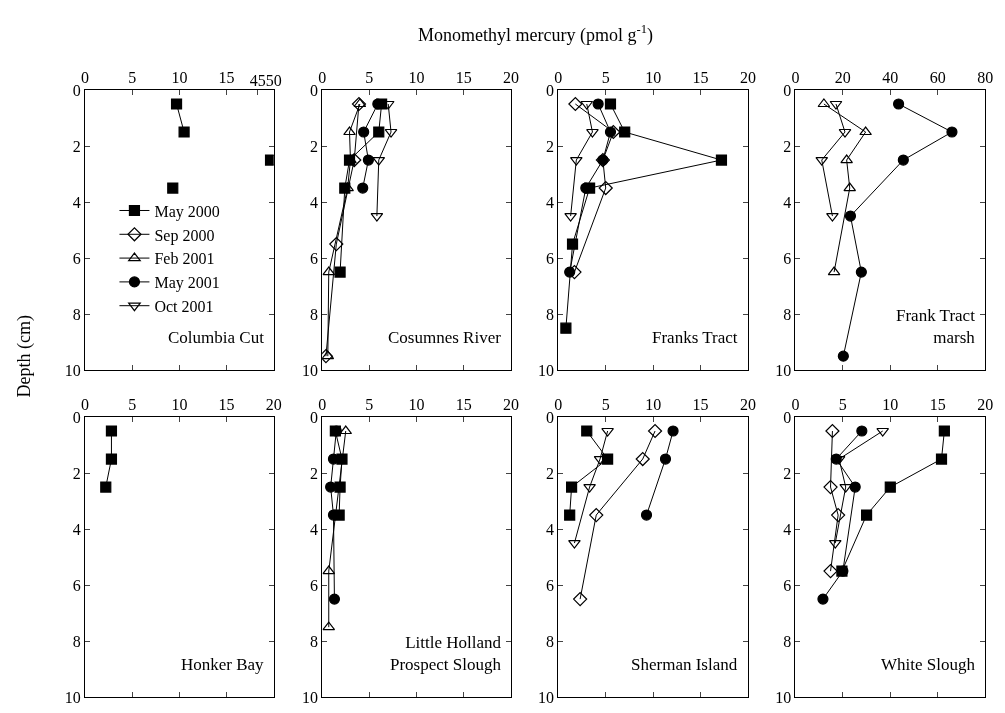  What do you see at coordinates (928, 664) in the screenshot?
I see `annotation: White Slough` at bounding box center [928, 664].